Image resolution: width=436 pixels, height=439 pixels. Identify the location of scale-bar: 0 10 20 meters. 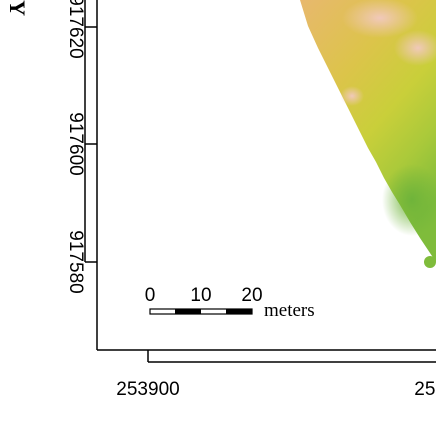
(230, 303).